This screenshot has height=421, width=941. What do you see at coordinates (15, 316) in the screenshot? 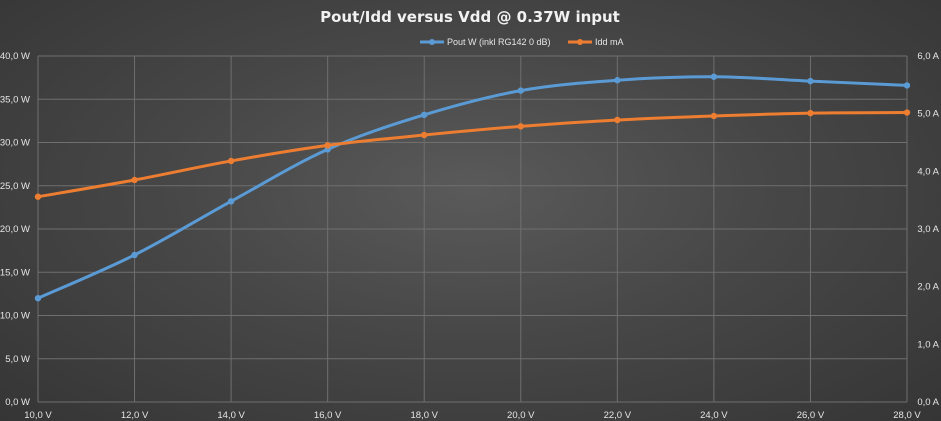
I see `y-left-tick-label: 10,0 W` at bounding box center [15, 316].